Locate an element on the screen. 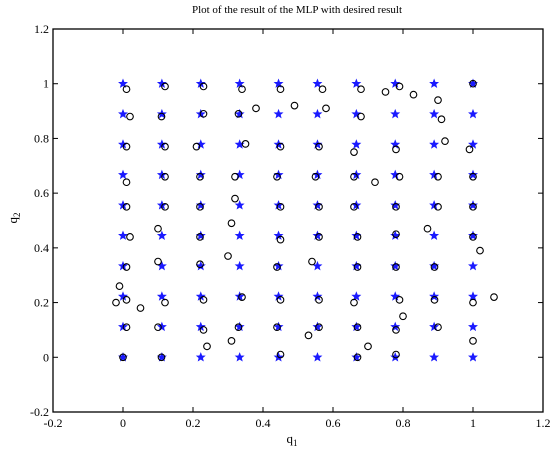  y-tick-label: 0.4 is located at coordinates (41, 248).